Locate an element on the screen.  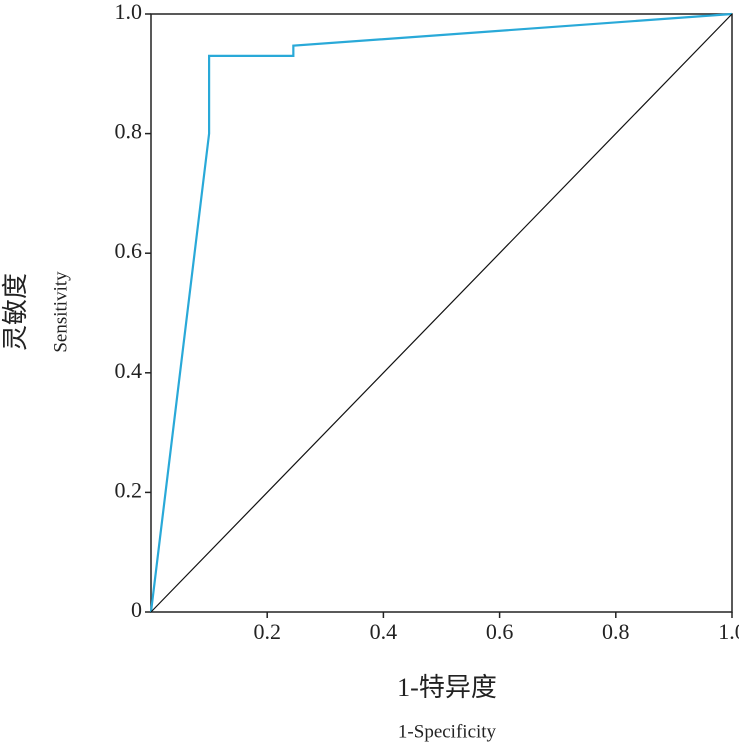
y-axis-subtitle: Sensitivity is located at coordinates (60, 312).